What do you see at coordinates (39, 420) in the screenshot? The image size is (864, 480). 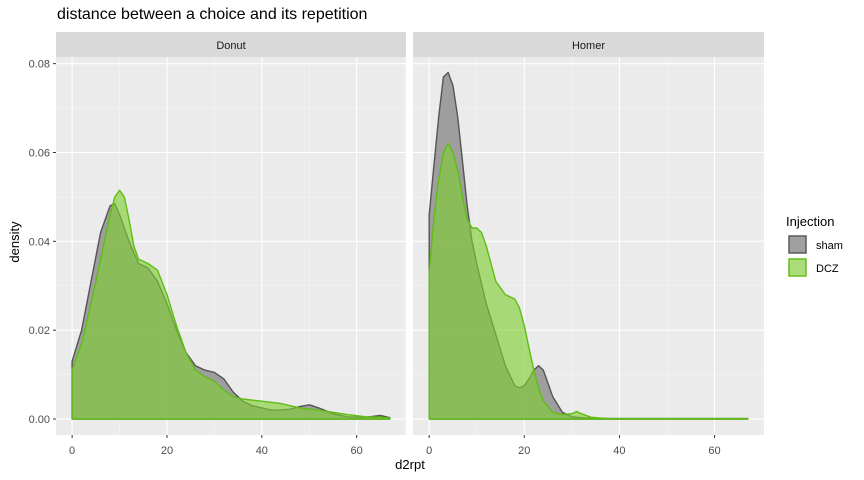 I see `y-tick-label: 0.00` at bounding box center [39, 420].